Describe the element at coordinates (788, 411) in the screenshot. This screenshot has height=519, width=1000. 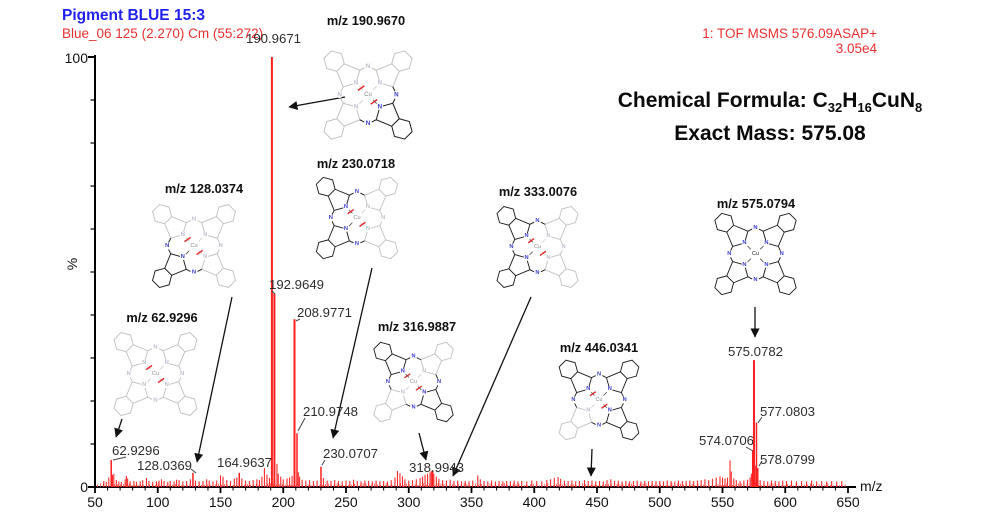
I see `peak-label: 577.0803` at that location.